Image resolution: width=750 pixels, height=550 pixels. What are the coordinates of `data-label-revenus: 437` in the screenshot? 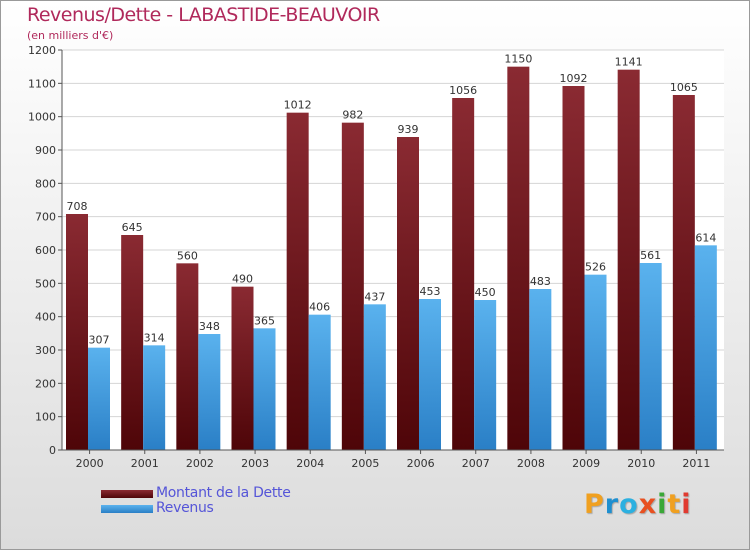 It's located at (374, 296).